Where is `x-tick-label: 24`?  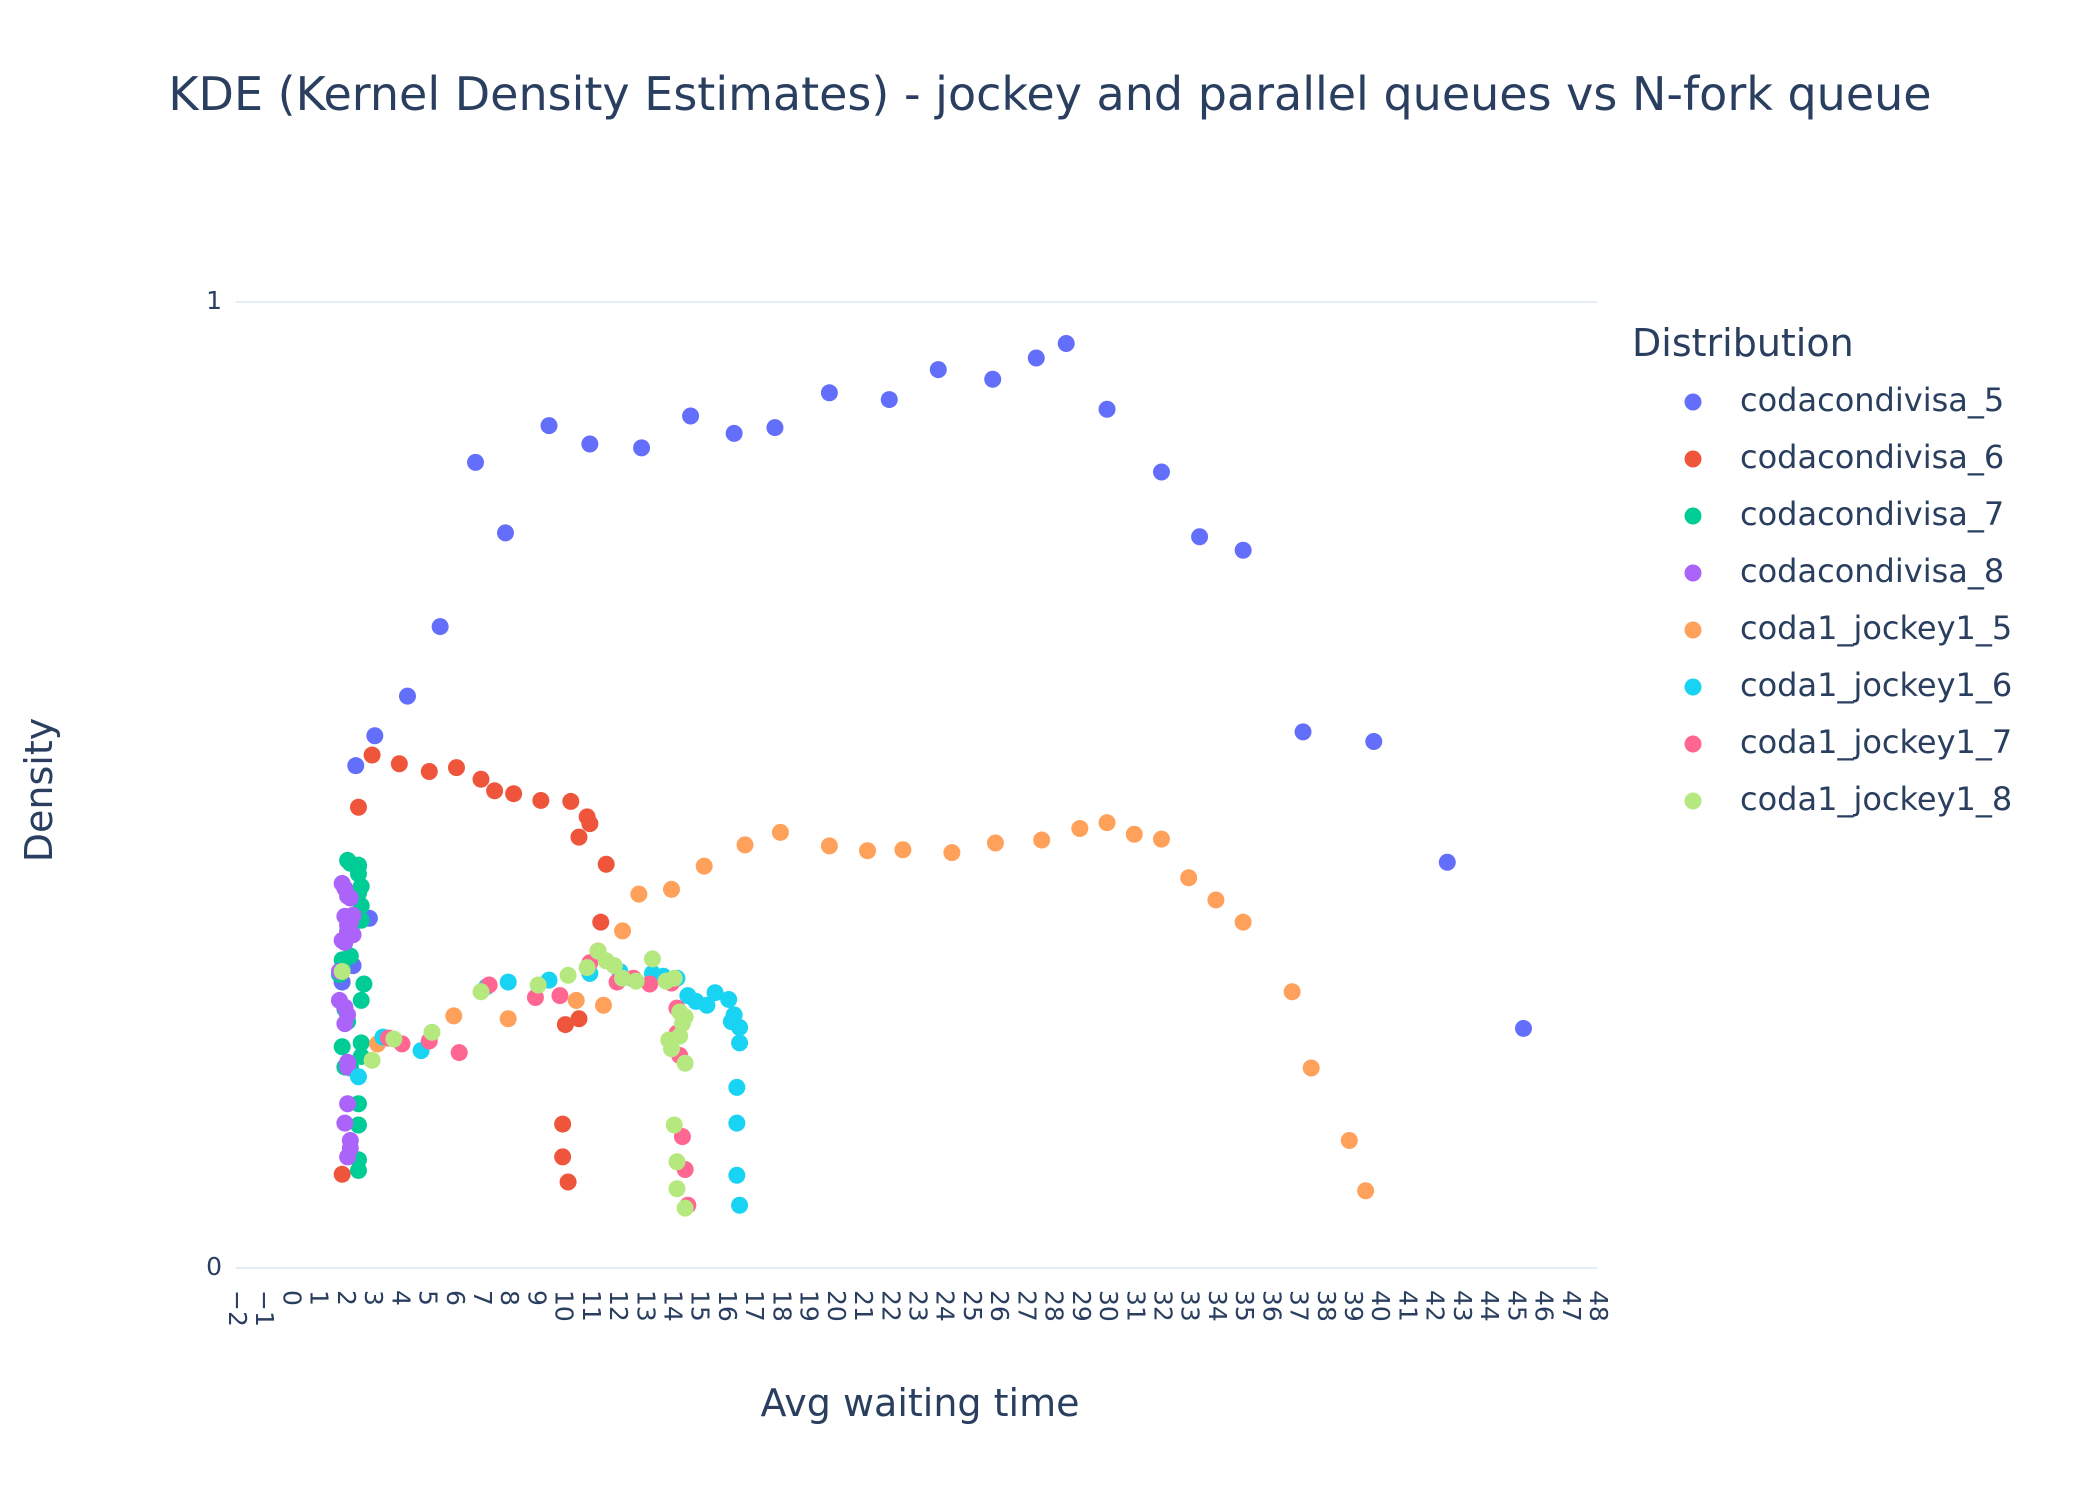
x-tick-label: 24 is located at coordinates (945, 1306).